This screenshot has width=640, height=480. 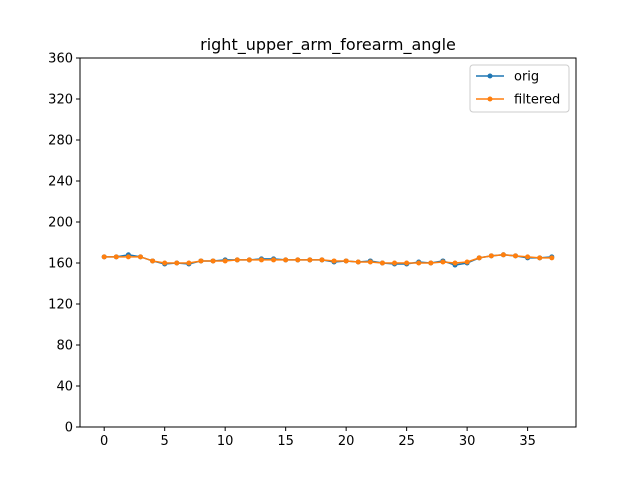 What do you see at coordinates (526, 77) in the screenshot?
I see `legend-label-orig: orig` at bounding box center [526, 77].